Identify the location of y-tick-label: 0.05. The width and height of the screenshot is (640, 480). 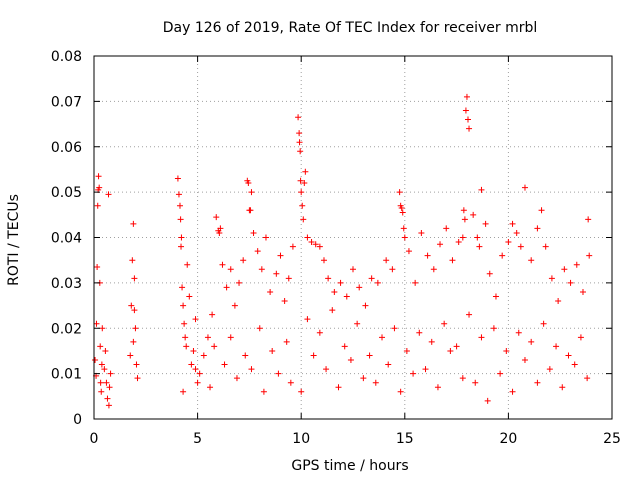
(66, 193).